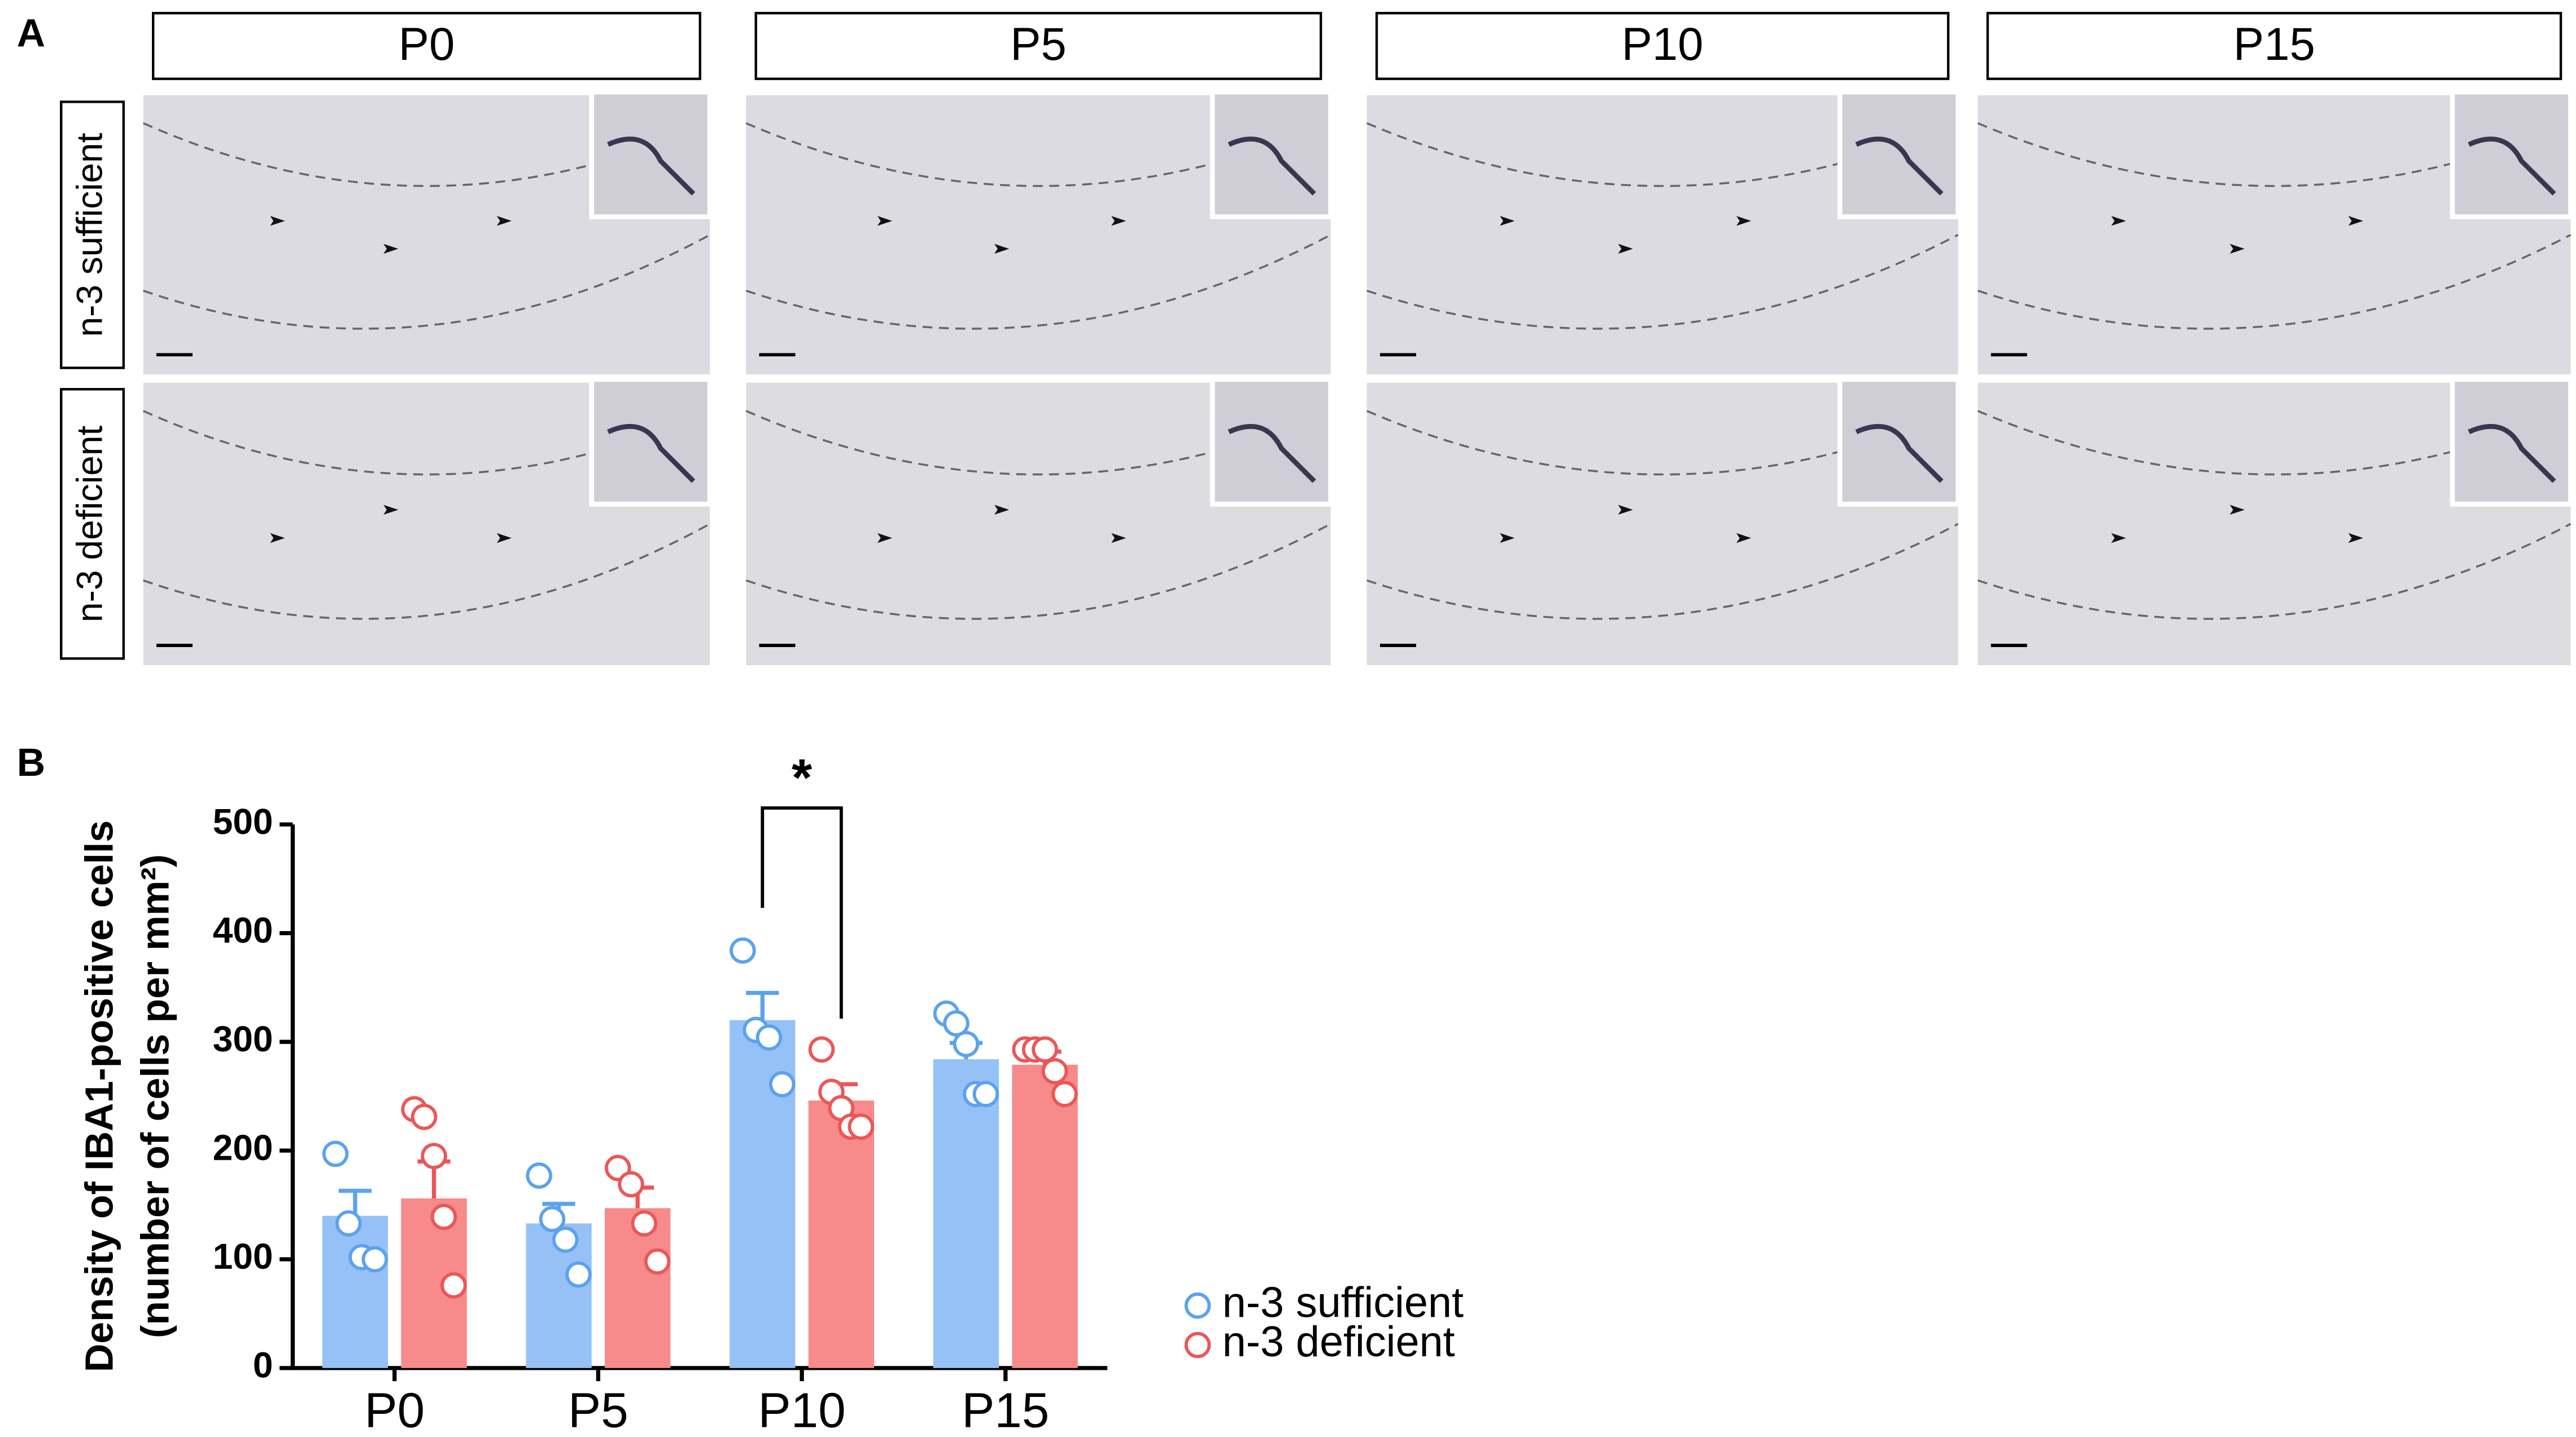 Image resolution: width=2576 pixels, height=1437 pixels. Describe the element at coordinates (395, 1410) in the screenshot. I see `x-tick-label: P0` at that location.